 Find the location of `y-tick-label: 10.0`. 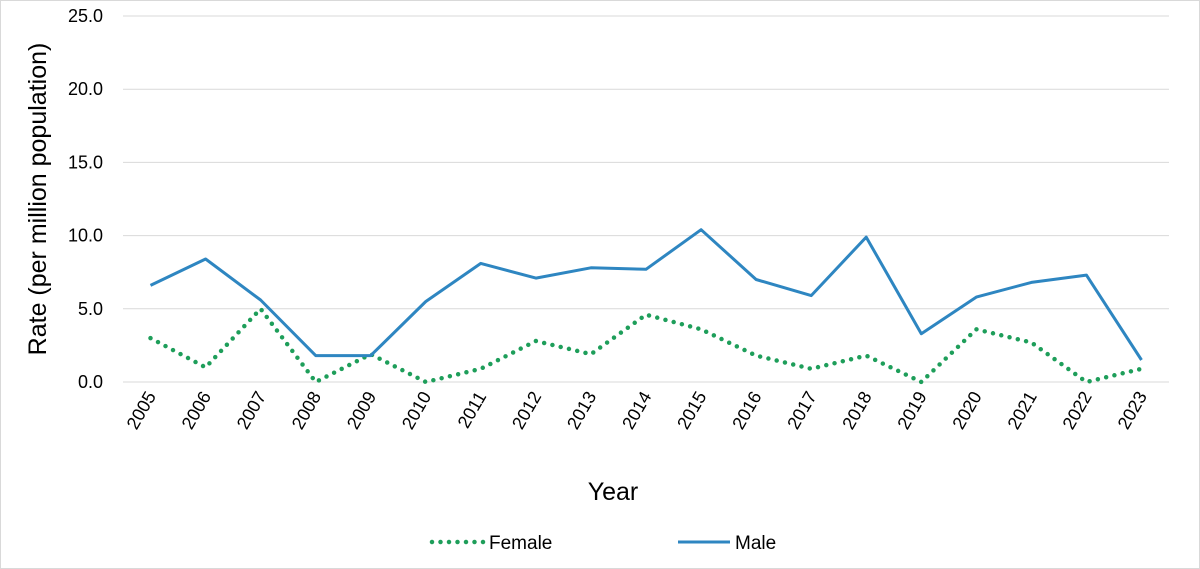

y-tick-label: 10.0 is located at coordinates (85, 236).